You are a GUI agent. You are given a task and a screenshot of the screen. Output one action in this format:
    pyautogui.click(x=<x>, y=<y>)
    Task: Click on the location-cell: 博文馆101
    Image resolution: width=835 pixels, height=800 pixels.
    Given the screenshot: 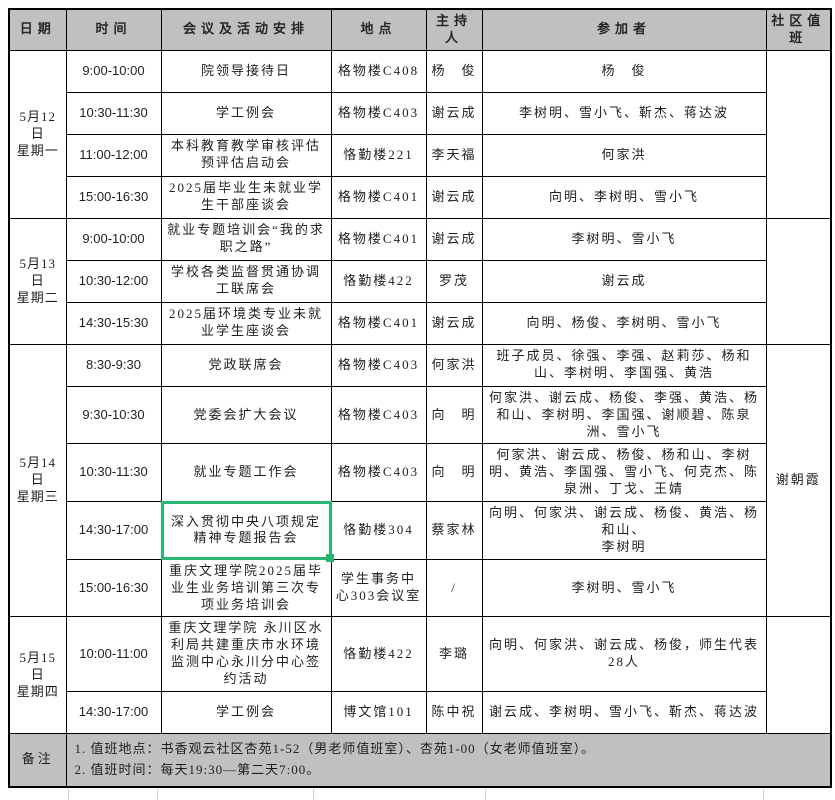 What is the action you would take?
    pyautogui.click(x=378, y=713)
    